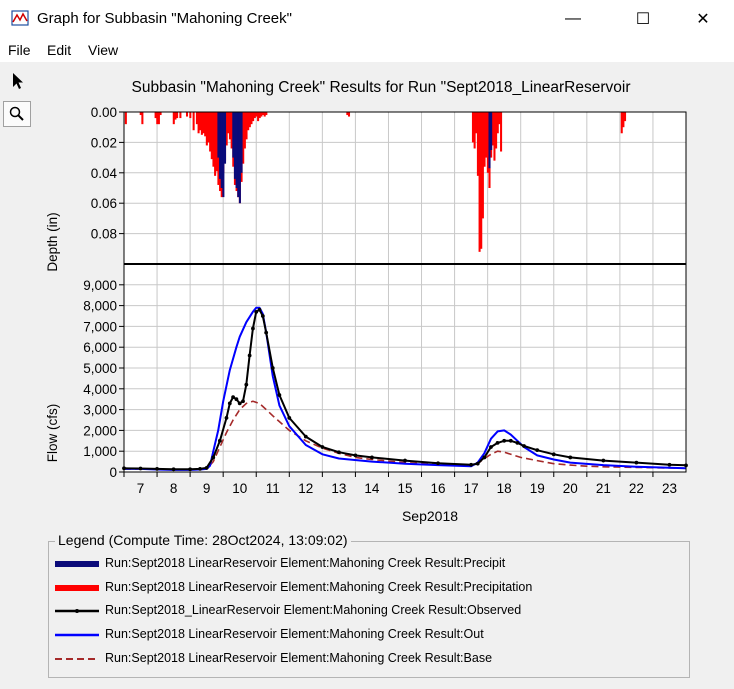 The height and width of the screenshot is (689, 734). I want to click on pointer-arrow-icon, so click(18, 81).